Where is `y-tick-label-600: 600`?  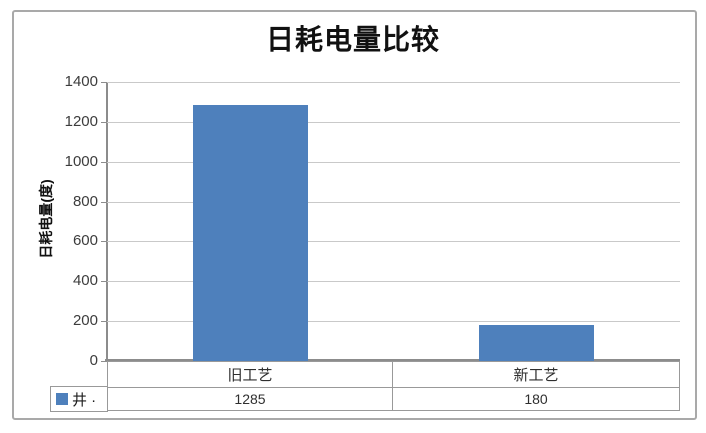 y-tick-label-600: 600 is located at coordinates (85, 241).